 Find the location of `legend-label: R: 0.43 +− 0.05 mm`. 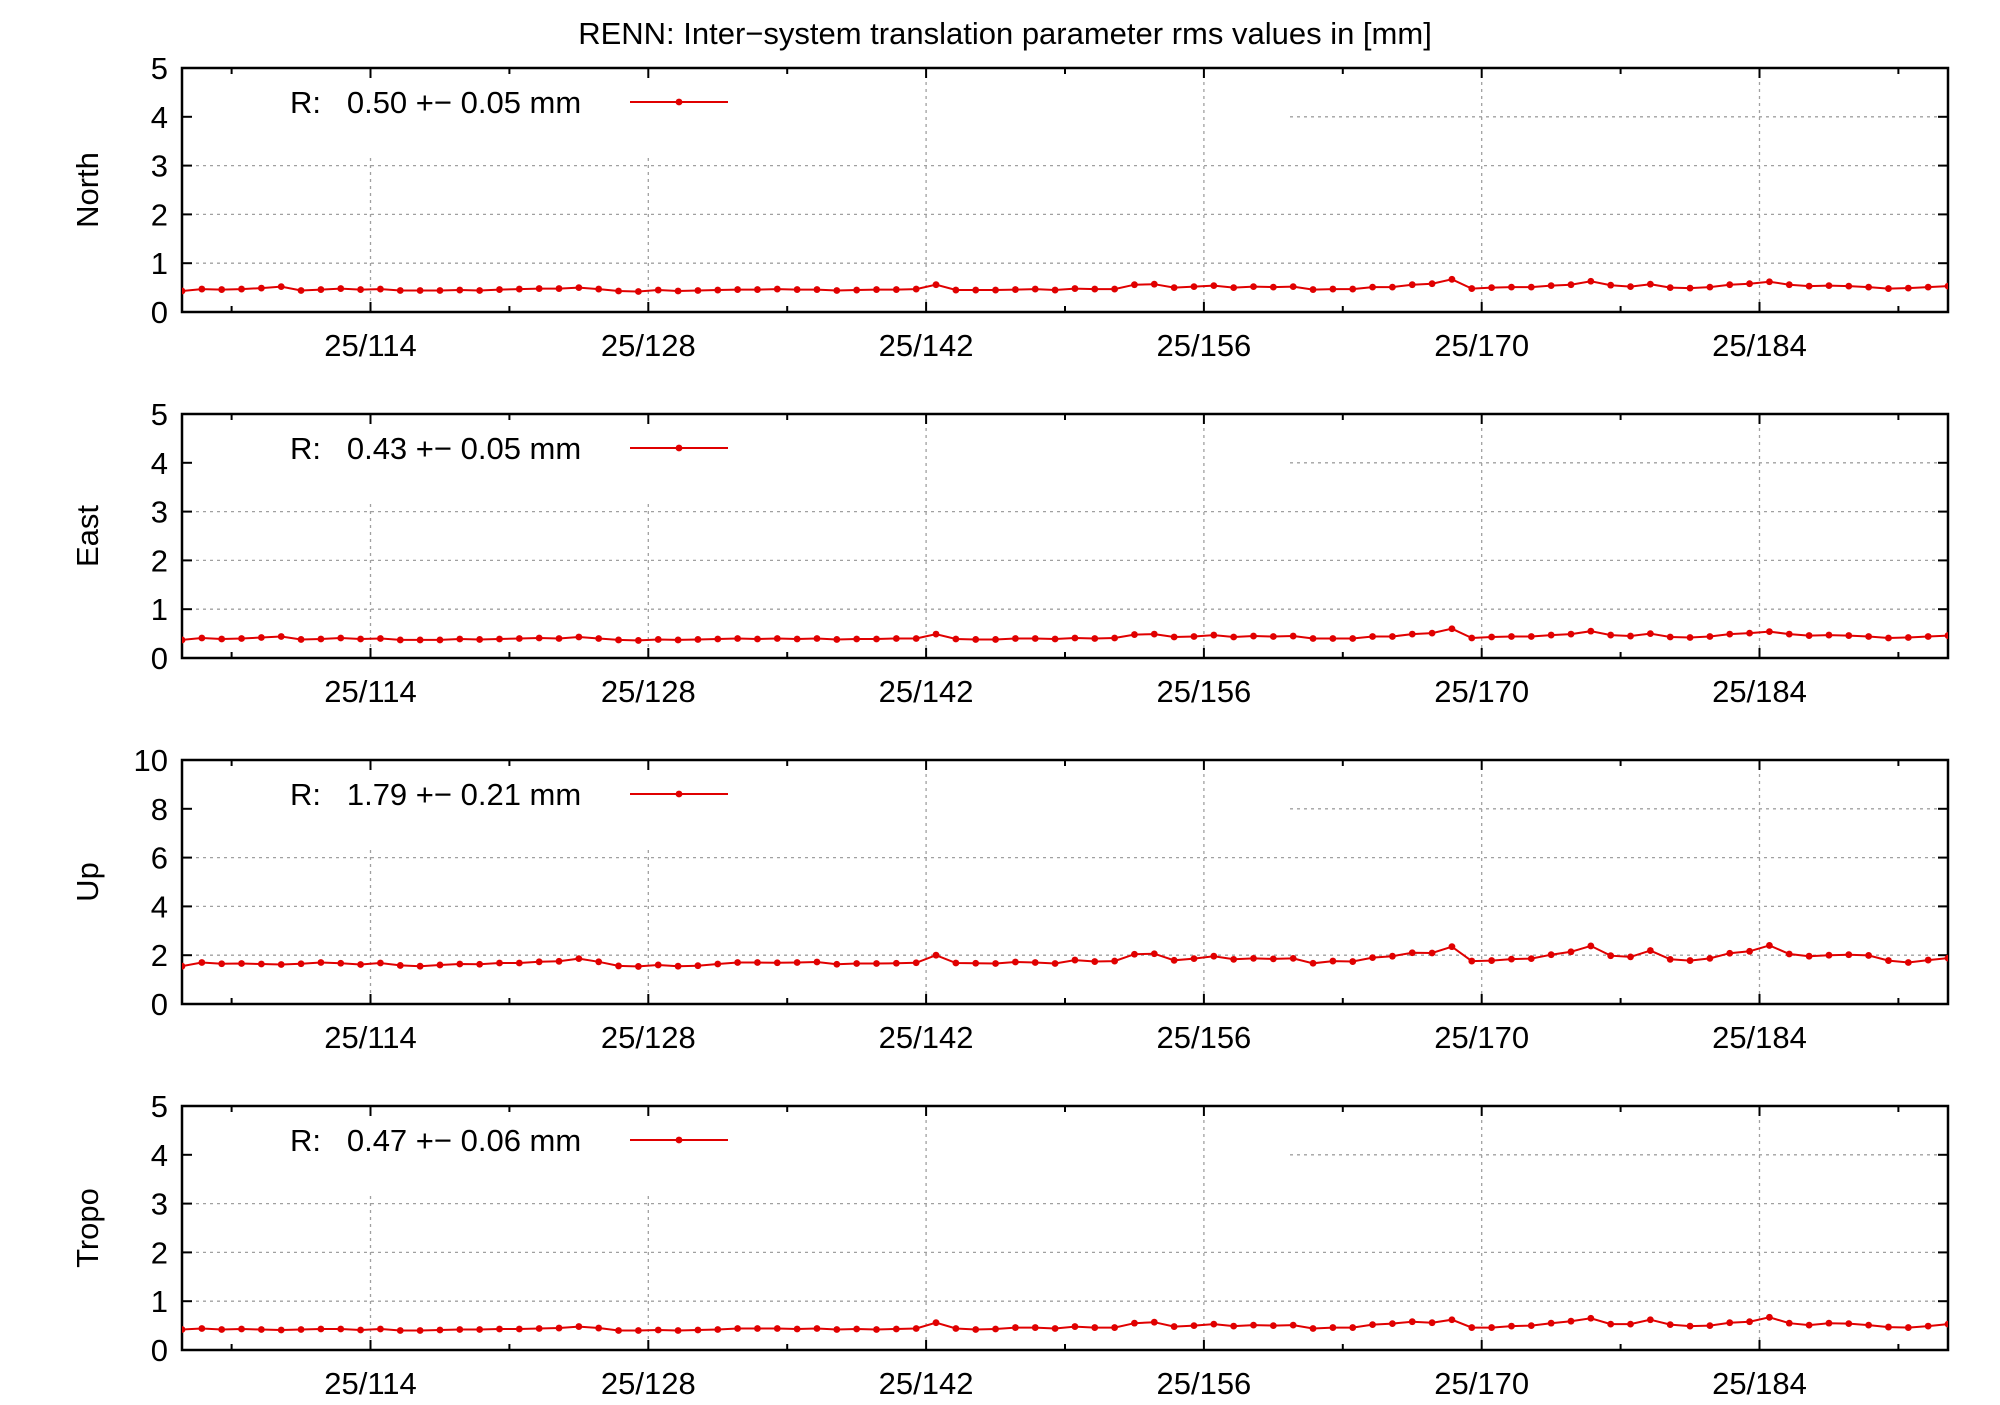

legend-label: R: 0.43 +− 0.05 mm is located at coordinates (435, 448).